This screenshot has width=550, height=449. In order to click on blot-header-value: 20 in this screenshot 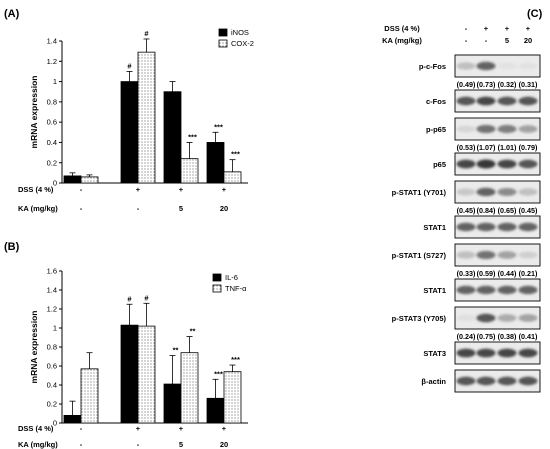, I will do `click(528, 40)`.